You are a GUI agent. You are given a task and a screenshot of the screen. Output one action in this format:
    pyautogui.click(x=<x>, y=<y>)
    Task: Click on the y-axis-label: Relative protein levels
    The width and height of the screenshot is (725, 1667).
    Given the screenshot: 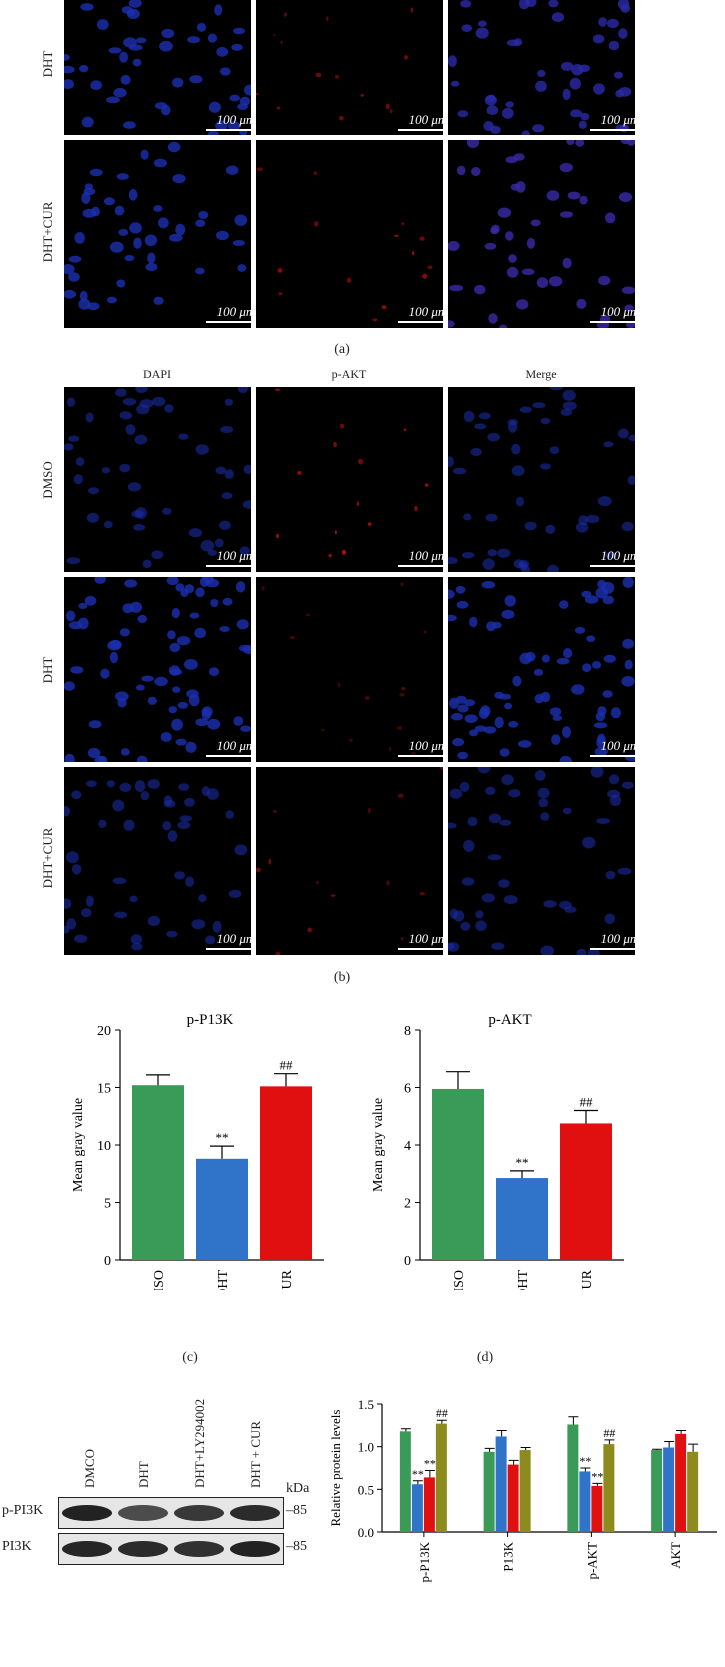 What is the action you would take?
    pyautogui.click(x=335, y=1468)
    